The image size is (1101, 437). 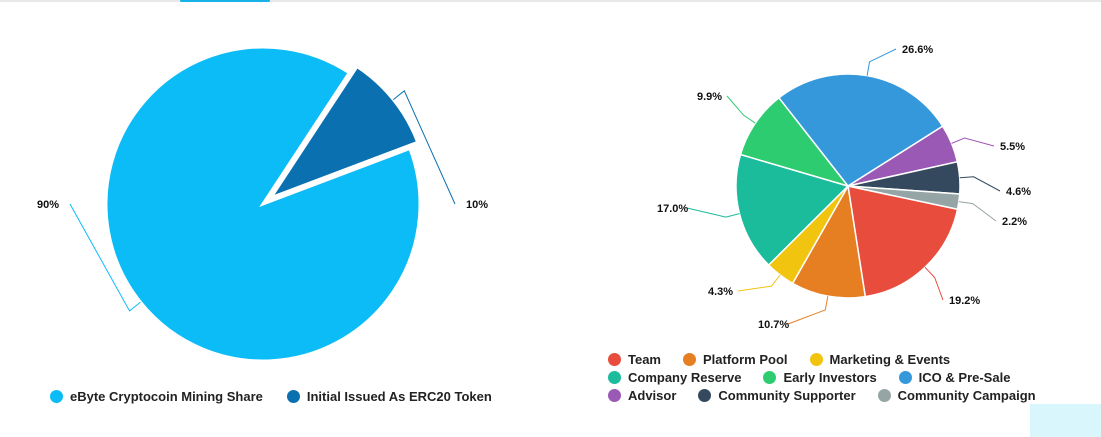 What do you see at coordinates (829, 241) in the screenshot?
I see `slice-platform-pool` at bounding box center [829, 241].